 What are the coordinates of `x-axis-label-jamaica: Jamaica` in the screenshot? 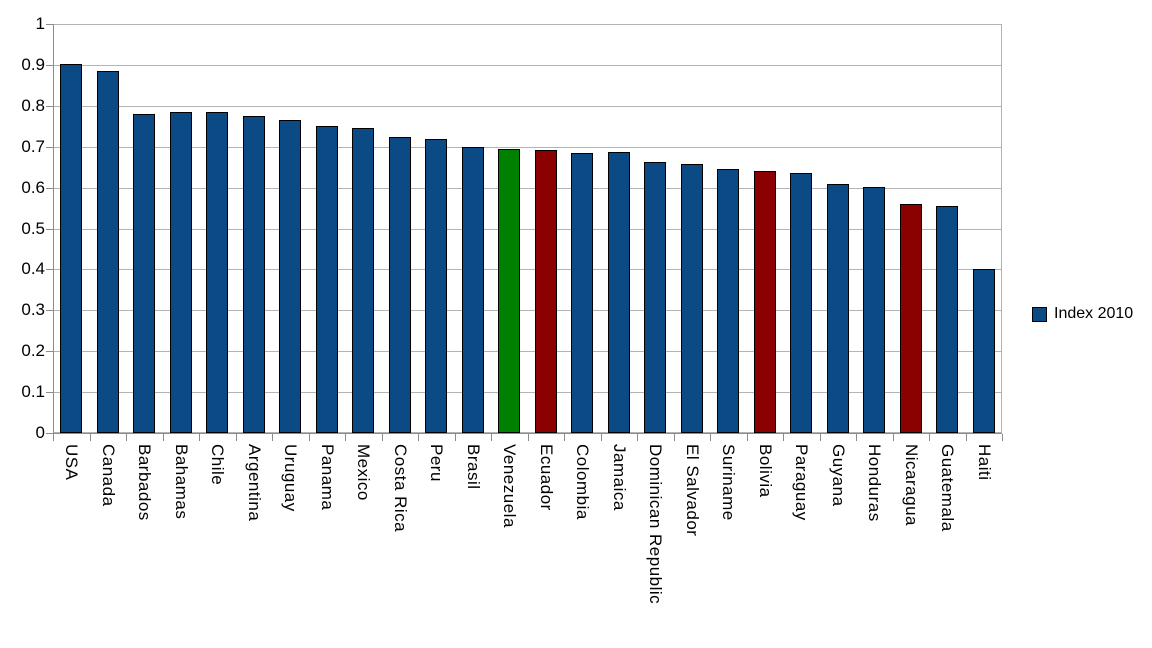 It's located at (619, 477).